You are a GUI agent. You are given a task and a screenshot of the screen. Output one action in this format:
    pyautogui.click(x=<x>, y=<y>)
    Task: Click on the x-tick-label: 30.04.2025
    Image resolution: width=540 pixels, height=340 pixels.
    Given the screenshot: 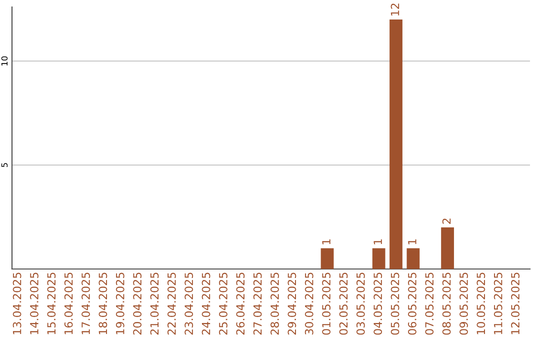 What is the action you would take?
    pyautogui.click(x=309, y=303)
    